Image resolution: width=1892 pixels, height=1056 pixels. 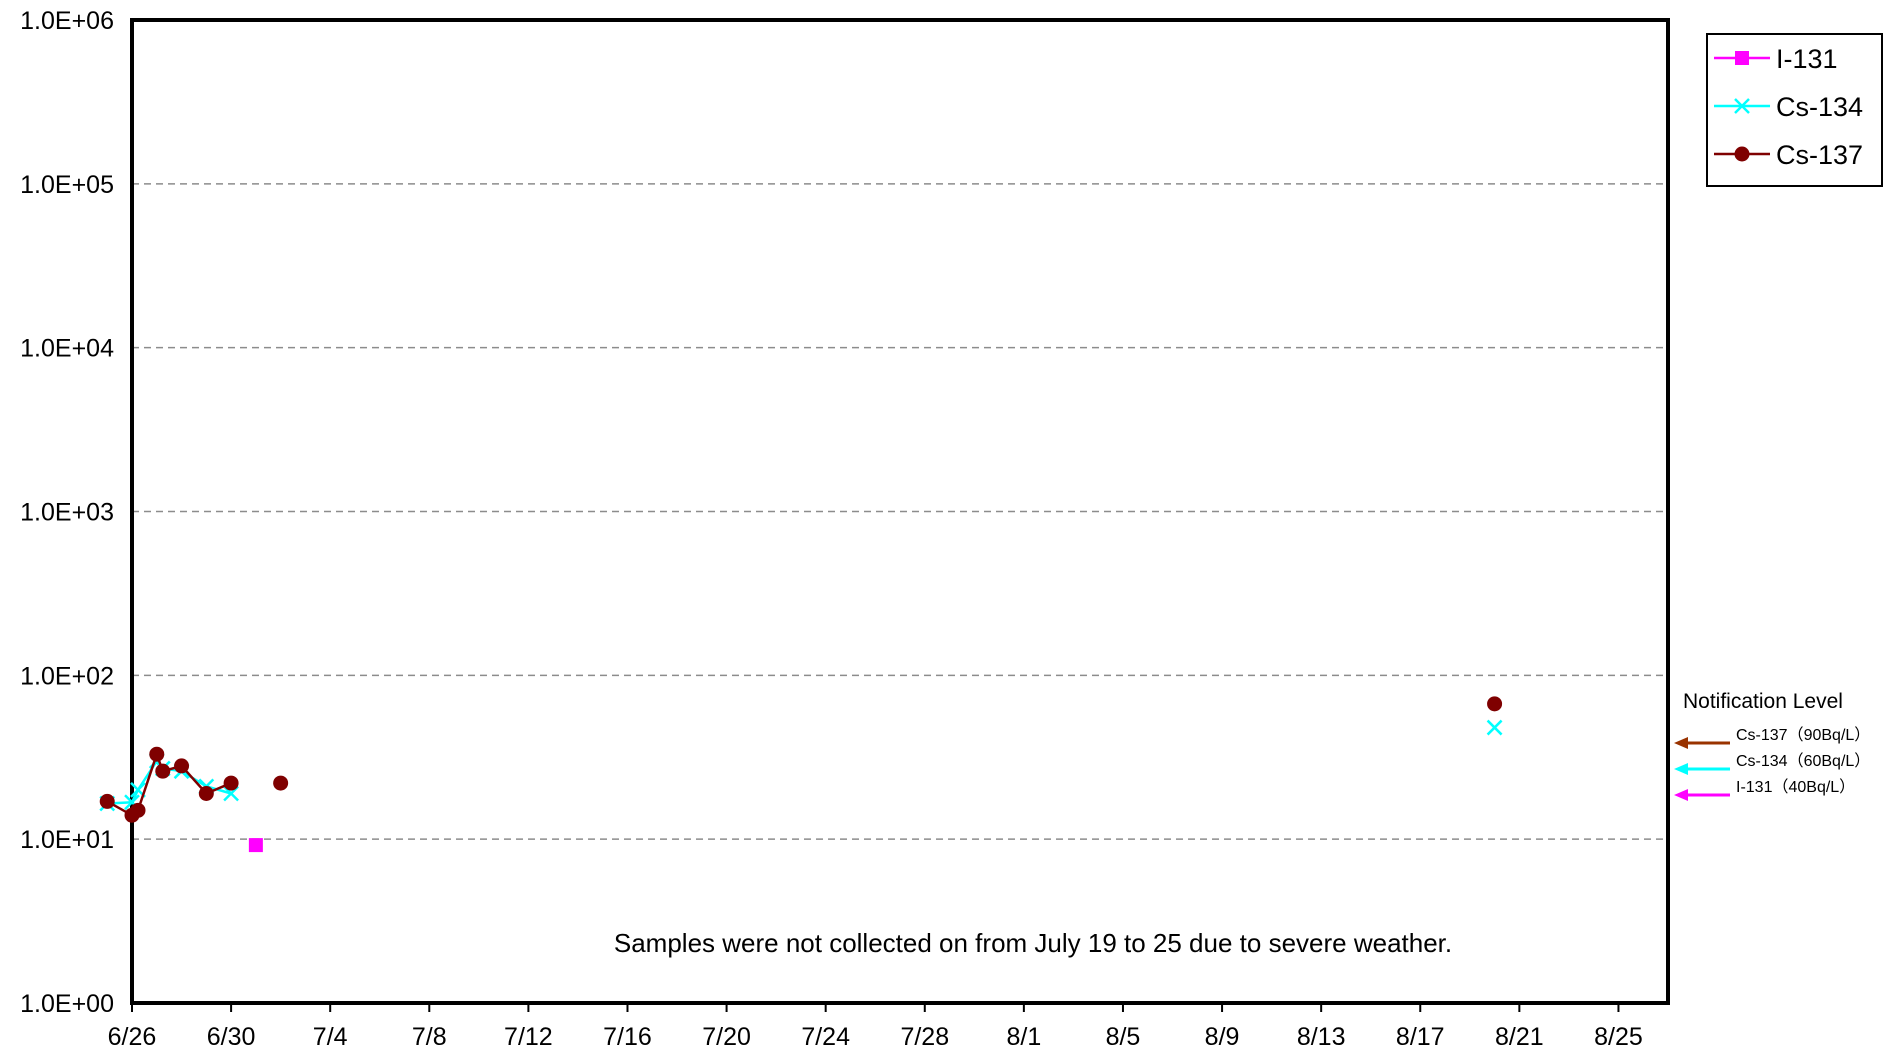 I want to click on data-series, so click(x=801, y=774).